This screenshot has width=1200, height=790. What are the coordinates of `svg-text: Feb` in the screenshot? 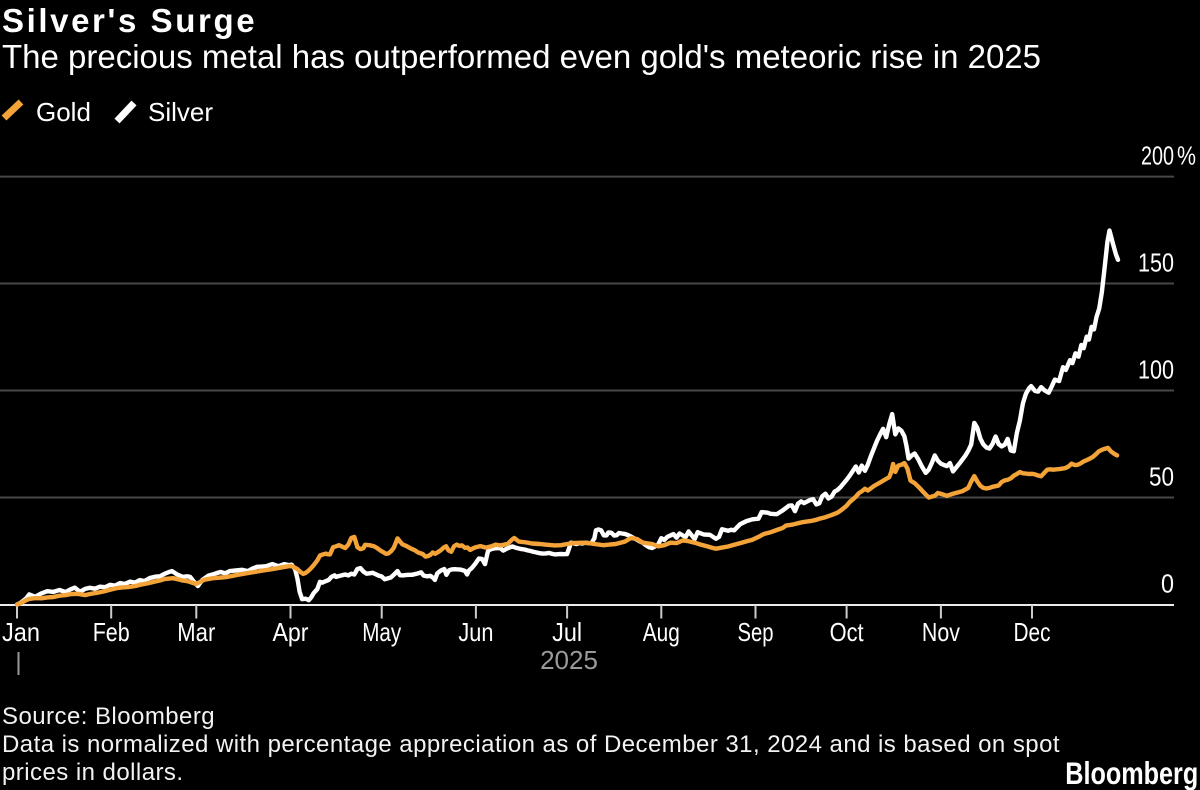 It's located at (111, 632).